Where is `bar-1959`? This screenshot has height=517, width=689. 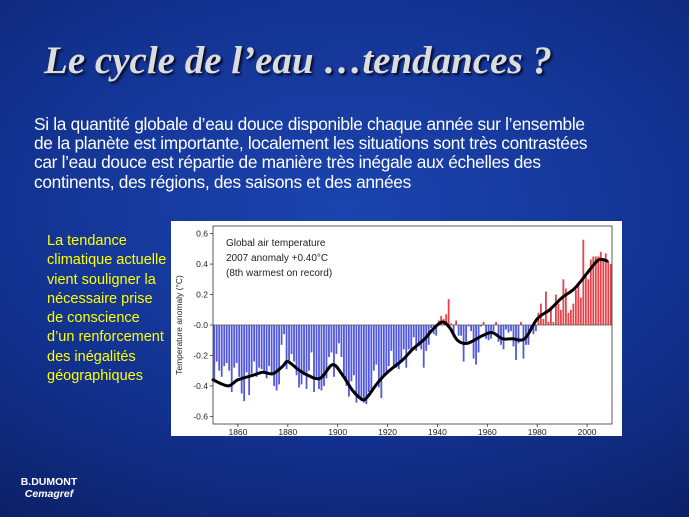 bar-1959 is located at coordinates (486, 332).